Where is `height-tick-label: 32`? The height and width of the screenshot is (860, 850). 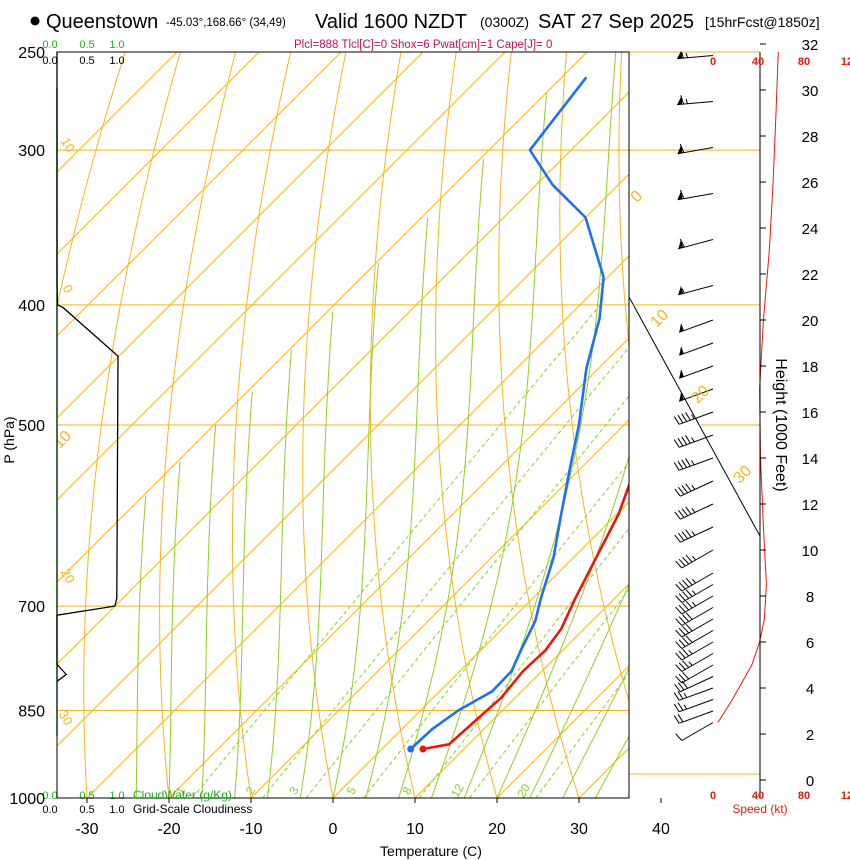 height-tick-label: 32 is located at coordinates (810, 45).